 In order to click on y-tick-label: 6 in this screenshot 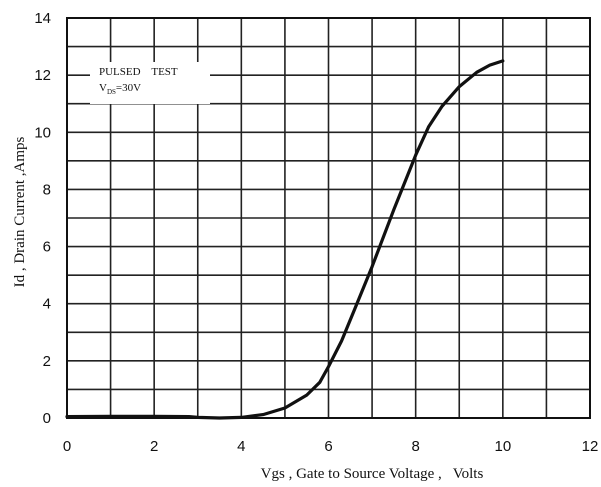, I will do `click(47, 247)`.